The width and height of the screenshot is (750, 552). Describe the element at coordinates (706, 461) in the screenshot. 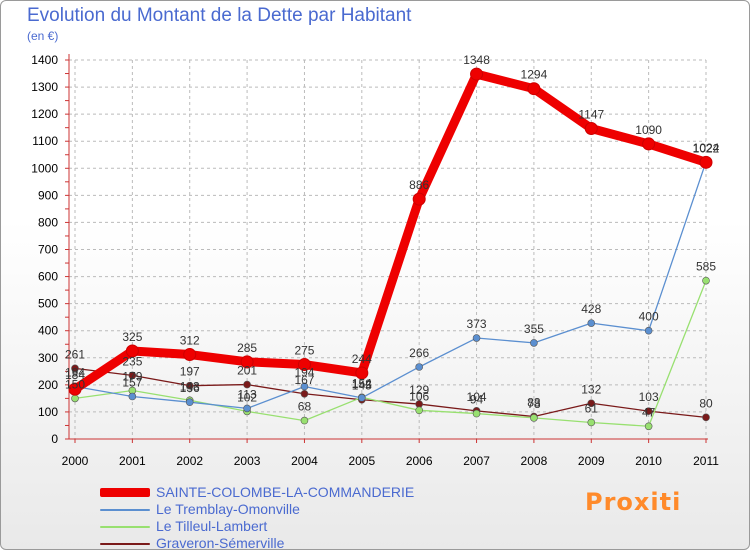

I see `x-tick-label: 2011` at that location.